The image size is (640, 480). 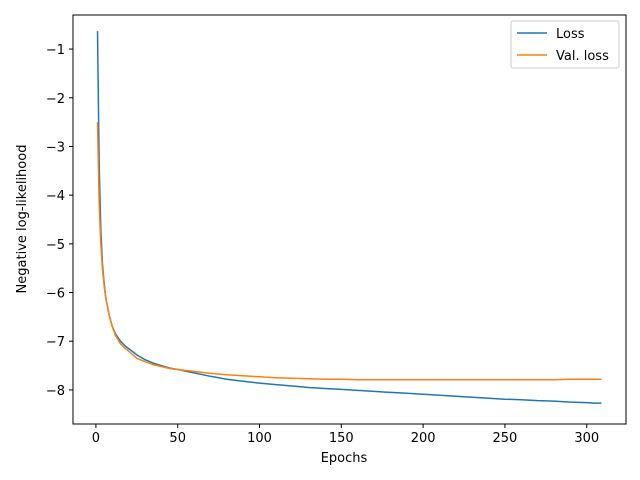 I want to click on x-tick-label: 200, so click(x=423, y=438).